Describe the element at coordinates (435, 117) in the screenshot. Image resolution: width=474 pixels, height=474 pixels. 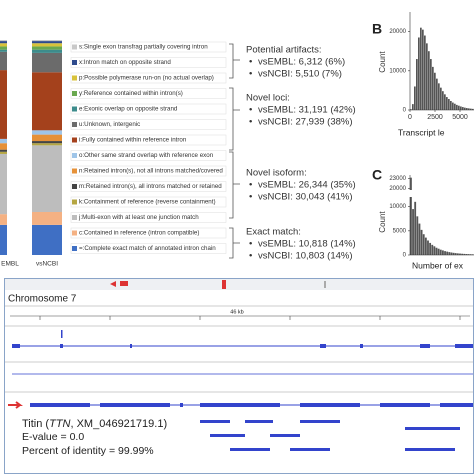
I see `x-tick-label: 2500` at that location.